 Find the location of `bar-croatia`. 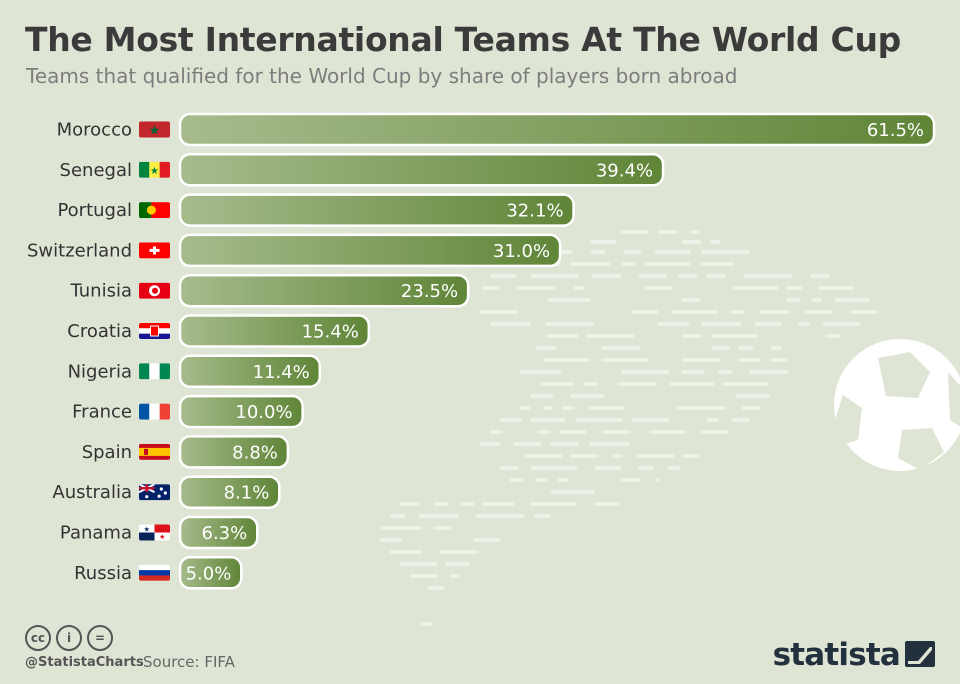

bar-croatia is located at coordinates (274, 331).